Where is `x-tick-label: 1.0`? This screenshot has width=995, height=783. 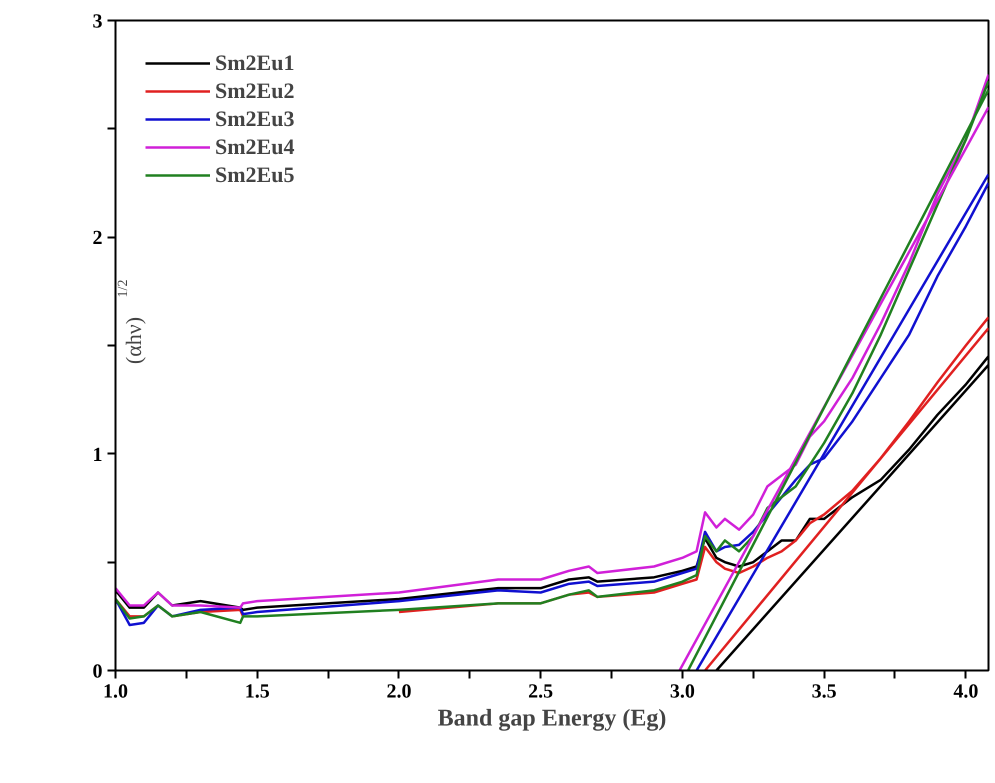 x-tick-label: 1.0 is located at coordinates (115, 691).